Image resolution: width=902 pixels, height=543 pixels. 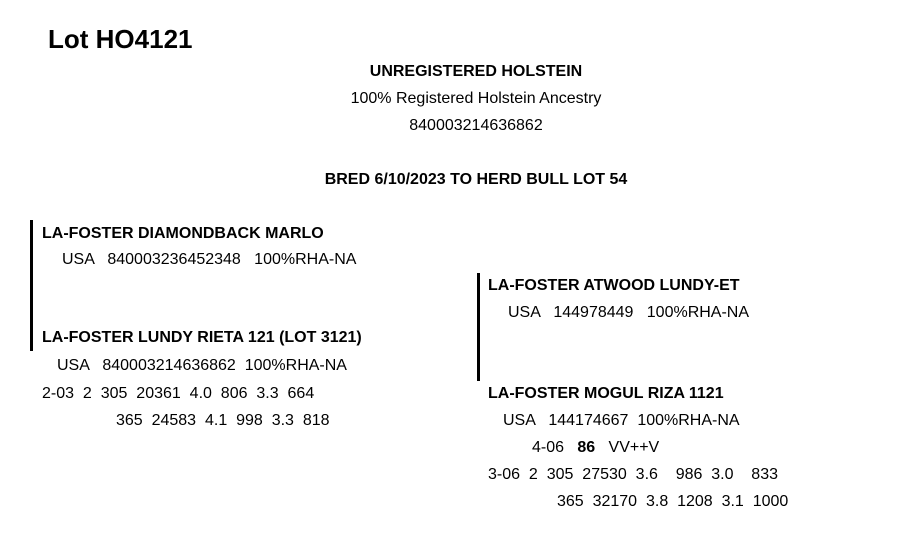 What do you see at coordinates (476, 125) in the screenshot?
I see `header-id: 840003214636862` at bounding box center [476, 125].